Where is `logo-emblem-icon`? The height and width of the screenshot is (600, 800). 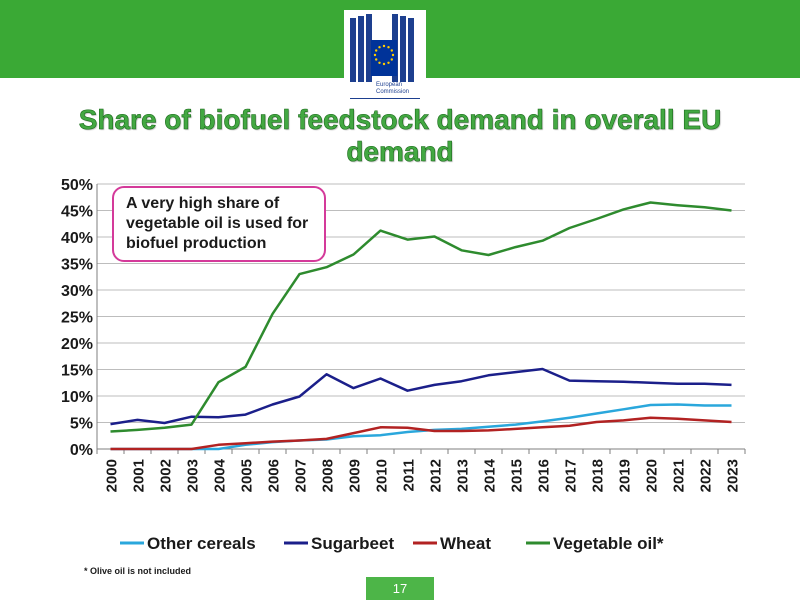
logo-emblem-icon is located at coordinates (385, 56).